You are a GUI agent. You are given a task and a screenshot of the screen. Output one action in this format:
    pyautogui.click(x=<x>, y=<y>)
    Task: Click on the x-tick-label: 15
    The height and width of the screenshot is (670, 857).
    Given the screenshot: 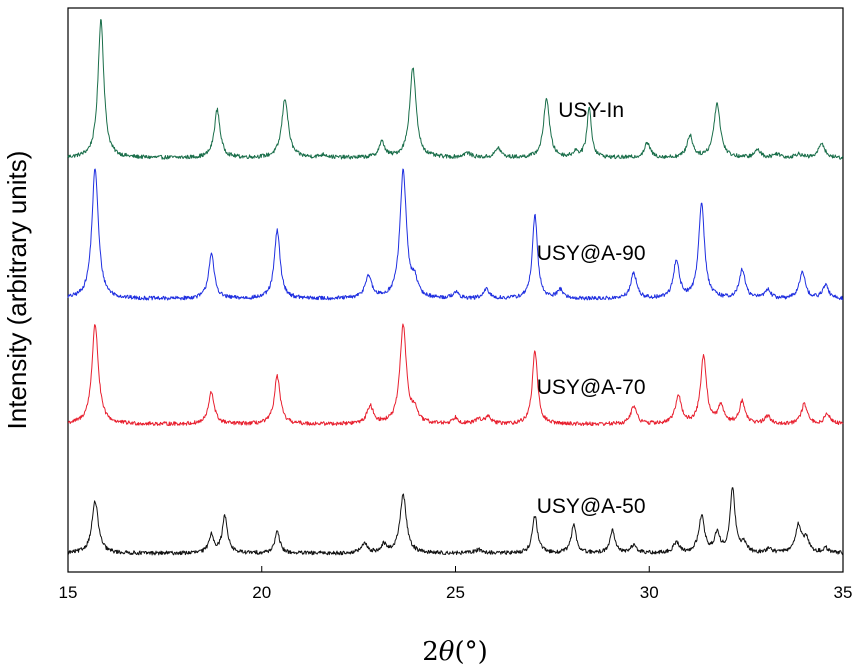 What is the action you would take?
    pyautogui.click(x=68, y=592)
    